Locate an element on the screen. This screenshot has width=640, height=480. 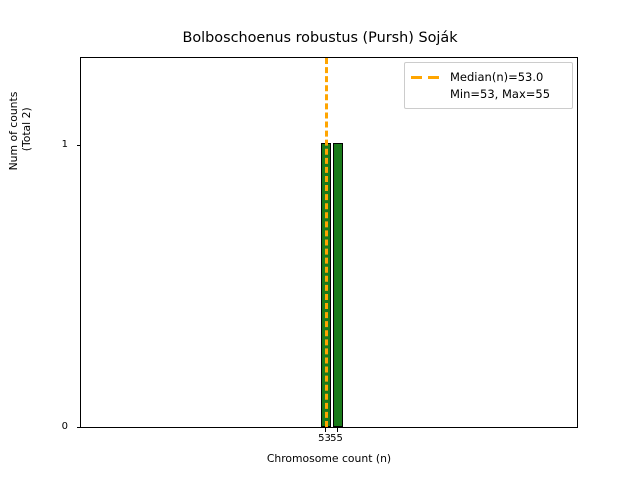
median-line is located at coordinates (326, 242).